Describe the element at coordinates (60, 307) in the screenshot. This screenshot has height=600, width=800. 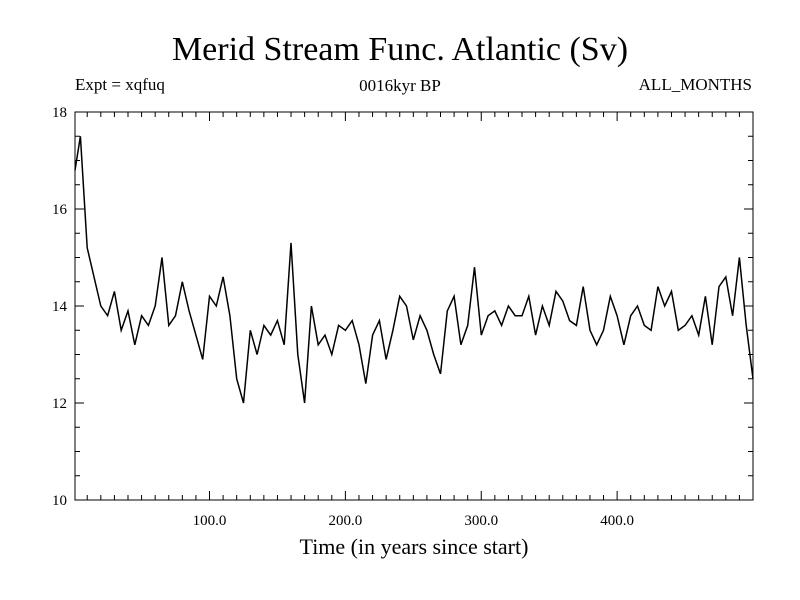
I see `y-tick-label: 14` at that location.